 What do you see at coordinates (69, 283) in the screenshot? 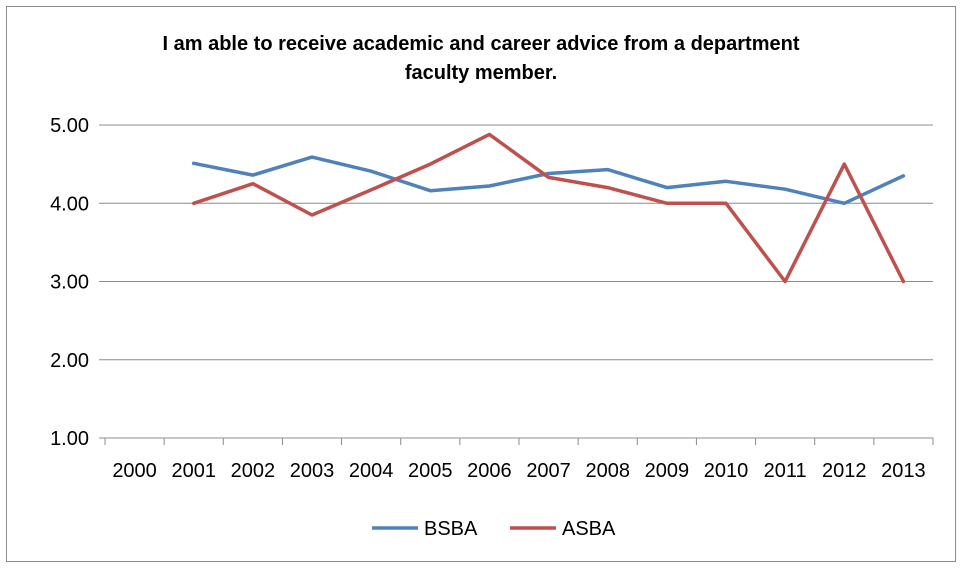
I see `y-tick-label: 3.00` at bounding box center [69, 283].